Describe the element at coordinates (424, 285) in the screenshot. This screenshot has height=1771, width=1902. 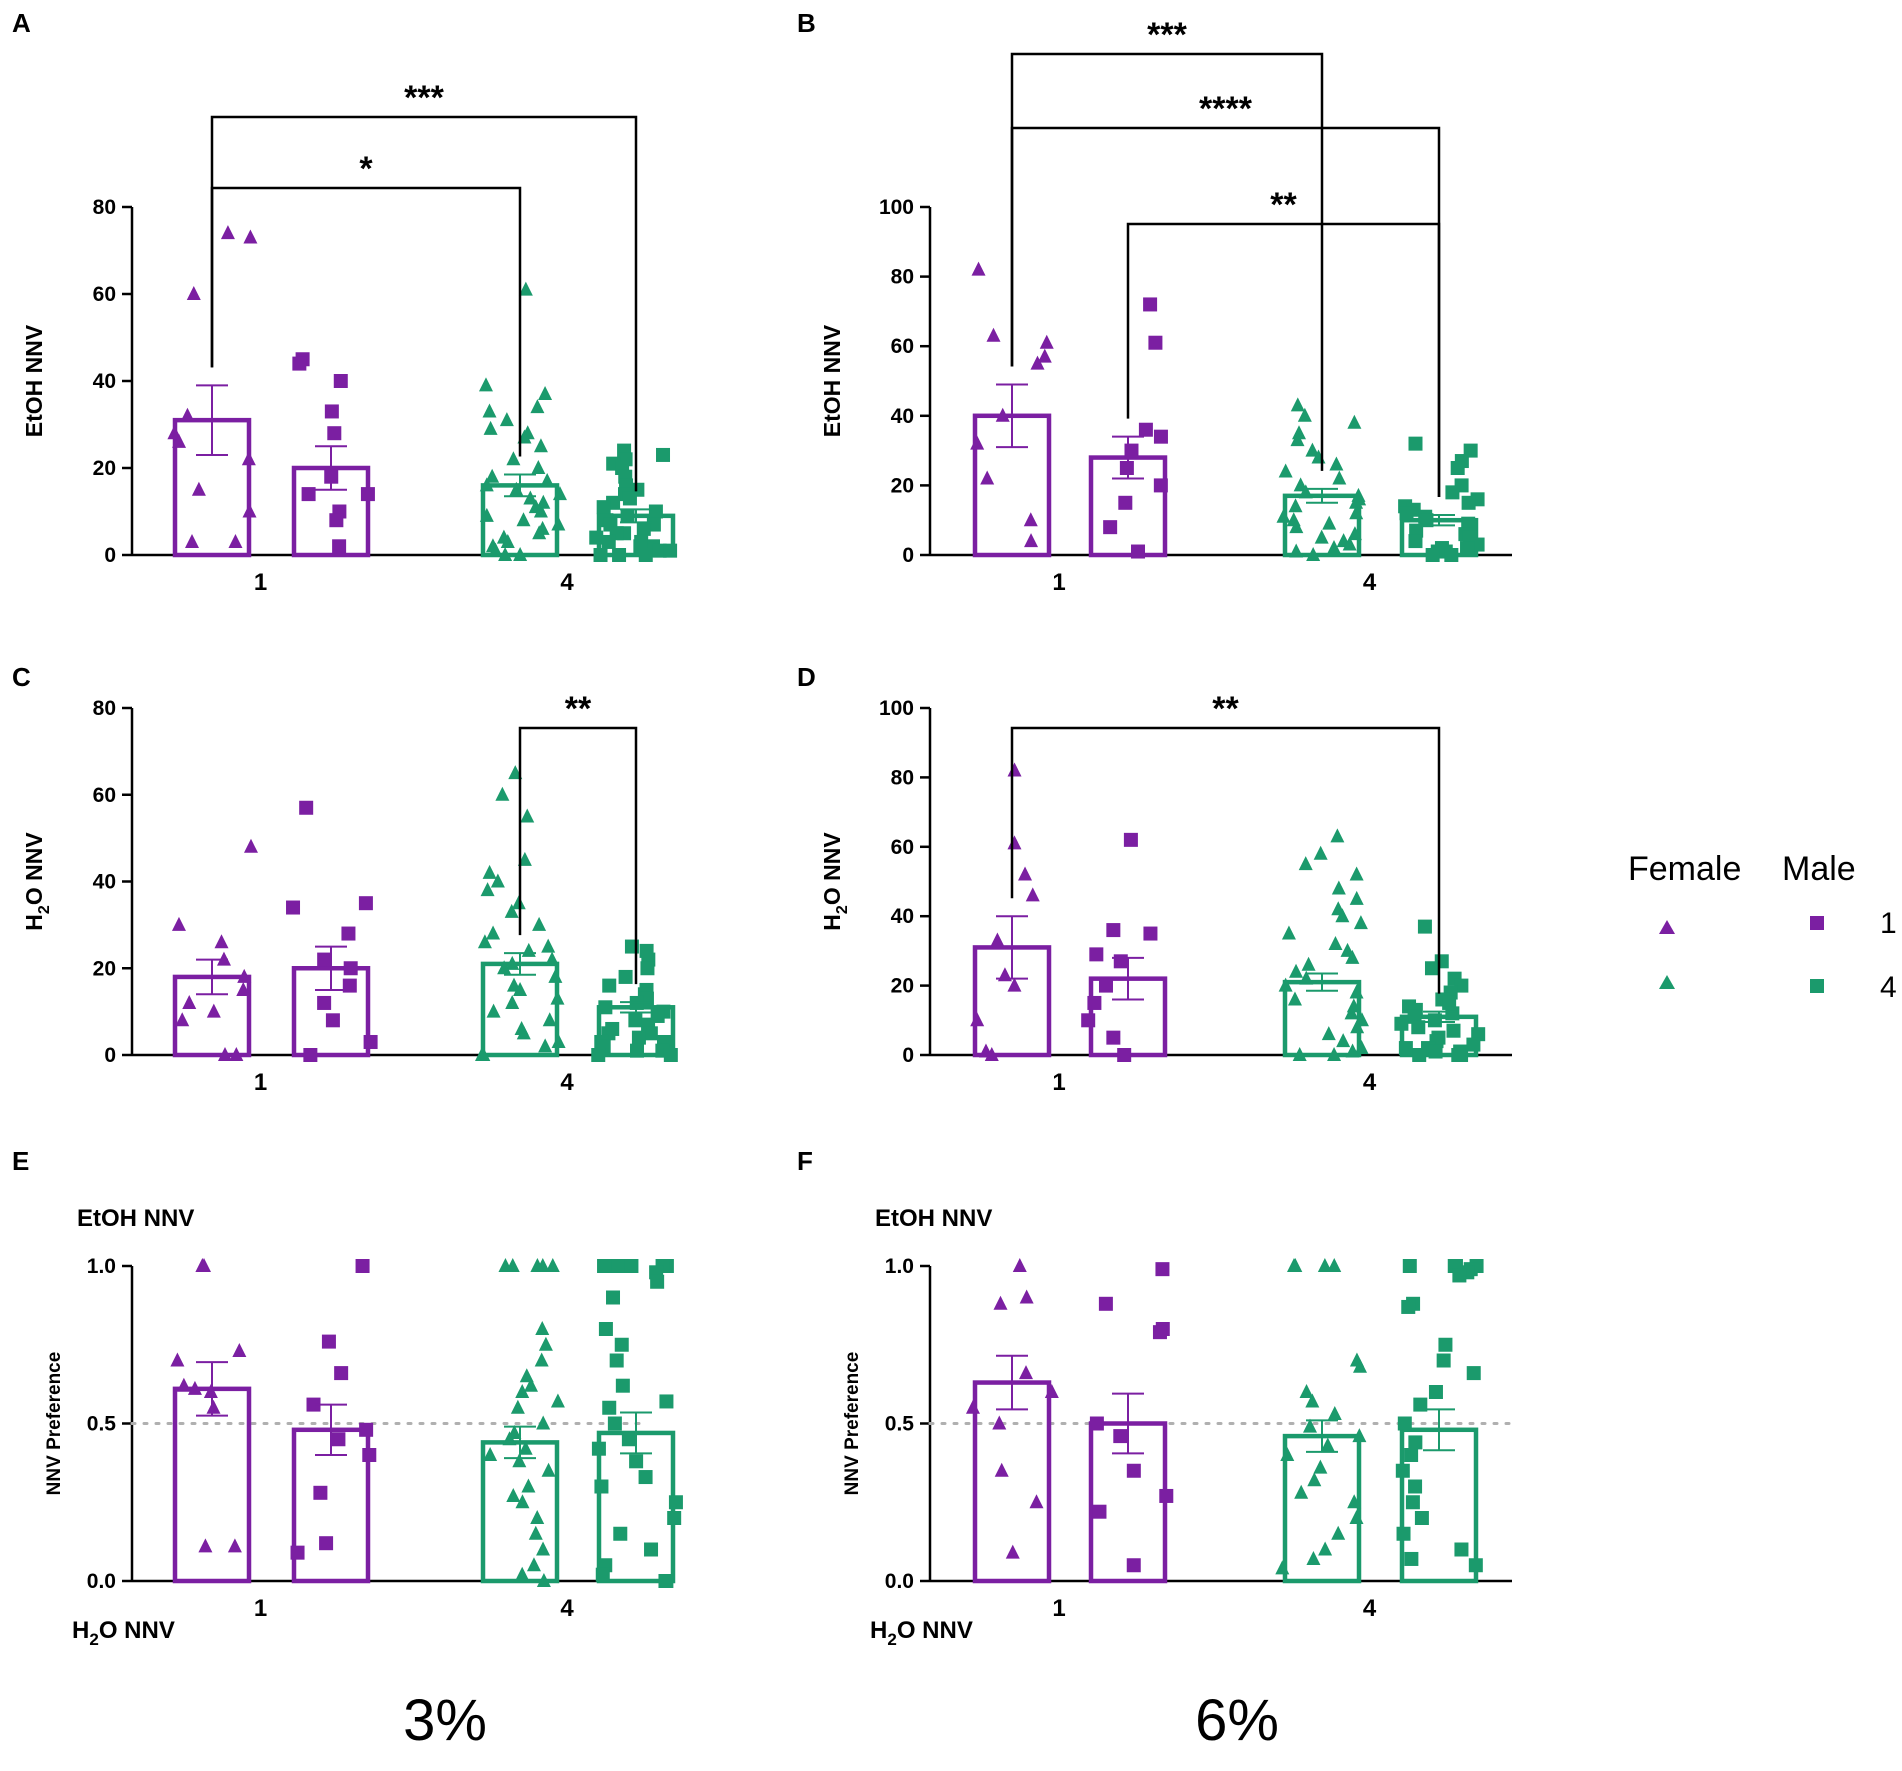
I see `significance-bracket: ***` at that location.